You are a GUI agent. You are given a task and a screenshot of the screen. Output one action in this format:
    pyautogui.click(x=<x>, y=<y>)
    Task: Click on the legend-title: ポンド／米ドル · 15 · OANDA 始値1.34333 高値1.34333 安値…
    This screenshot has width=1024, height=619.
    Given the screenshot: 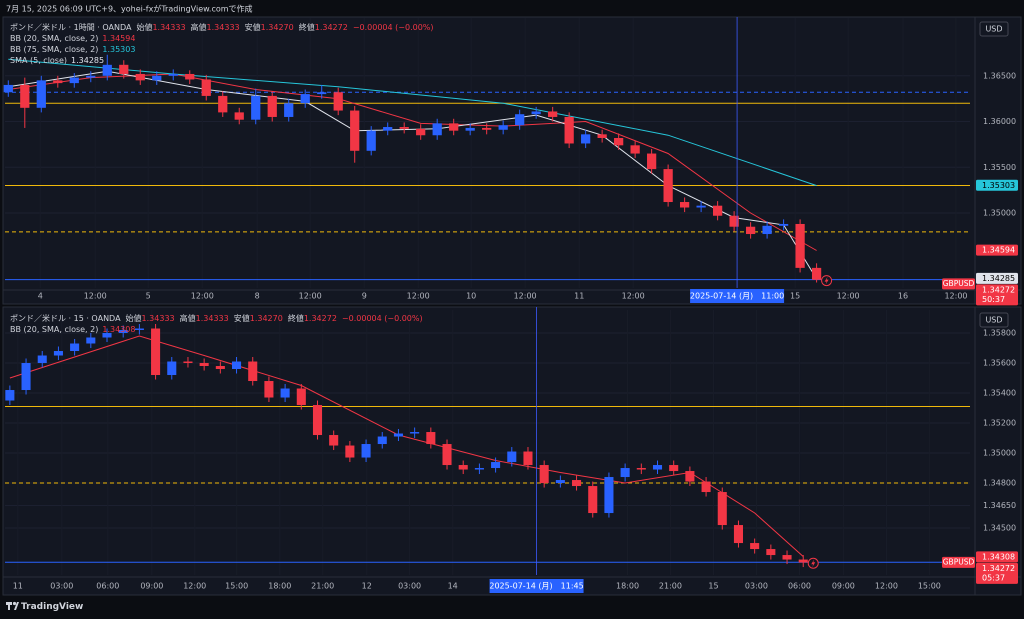 What is the action you would take?
    pyautogui.click(x=216, y=318)
    